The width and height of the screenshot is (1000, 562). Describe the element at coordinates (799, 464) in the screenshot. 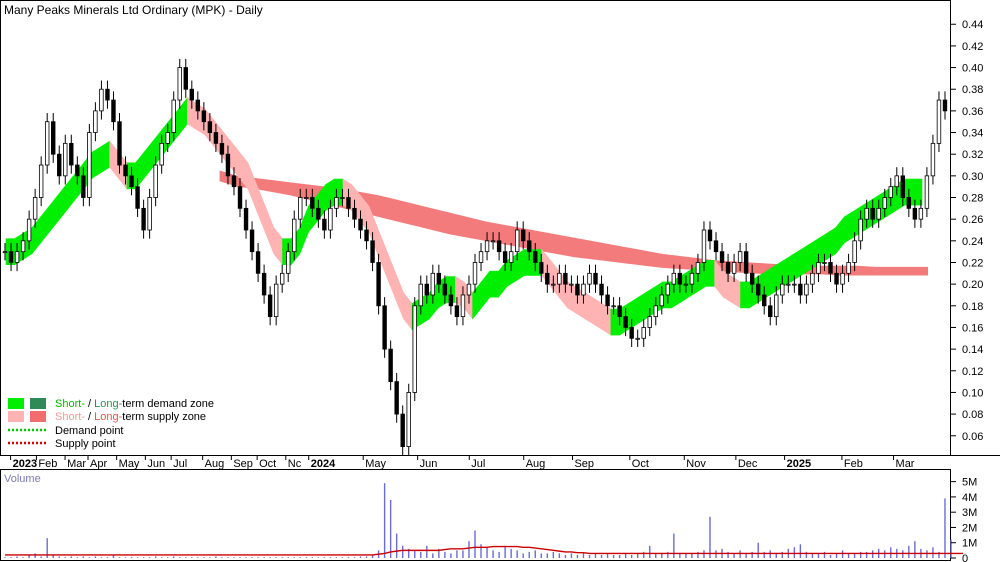

I see `x-tick-label: 2025` at that location.